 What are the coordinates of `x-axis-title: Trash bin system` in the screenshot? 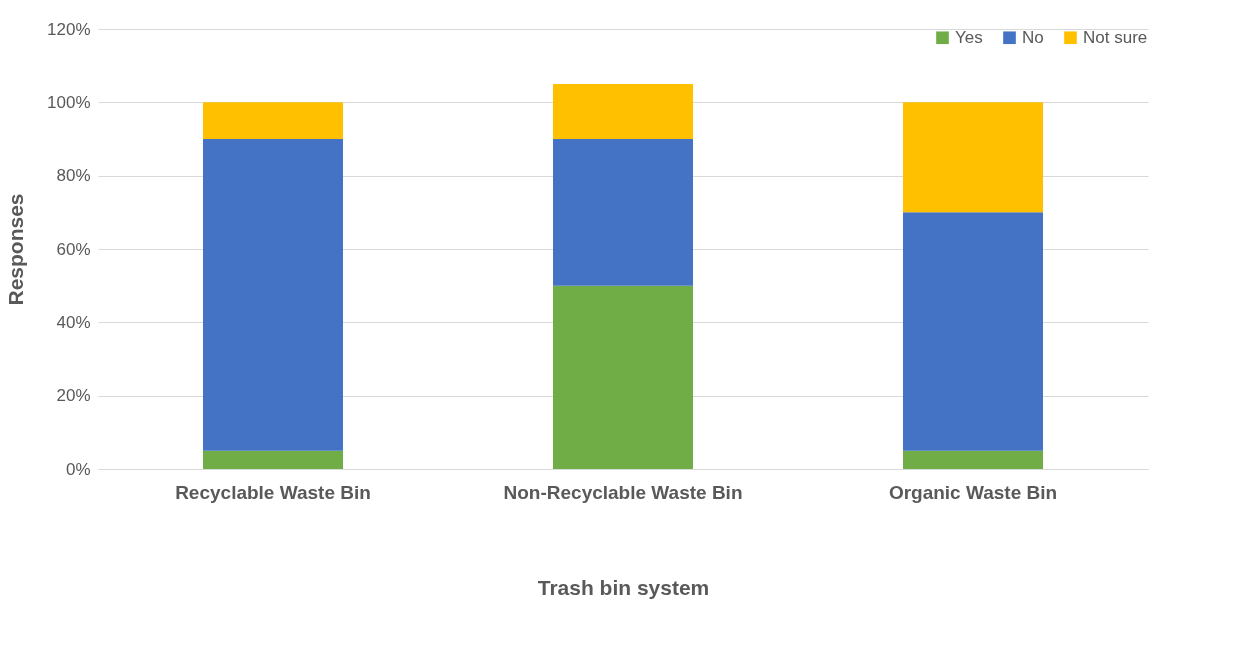 It's located at (623, 587).